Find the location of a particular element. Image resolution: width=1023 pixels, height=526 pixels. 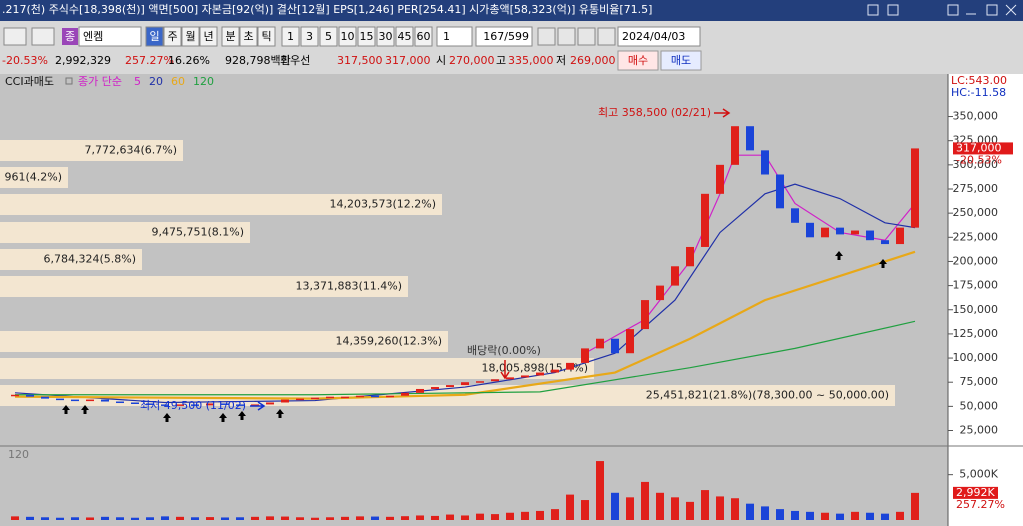

y-tick-label: 200,000 is located at coordinates (976, 260).